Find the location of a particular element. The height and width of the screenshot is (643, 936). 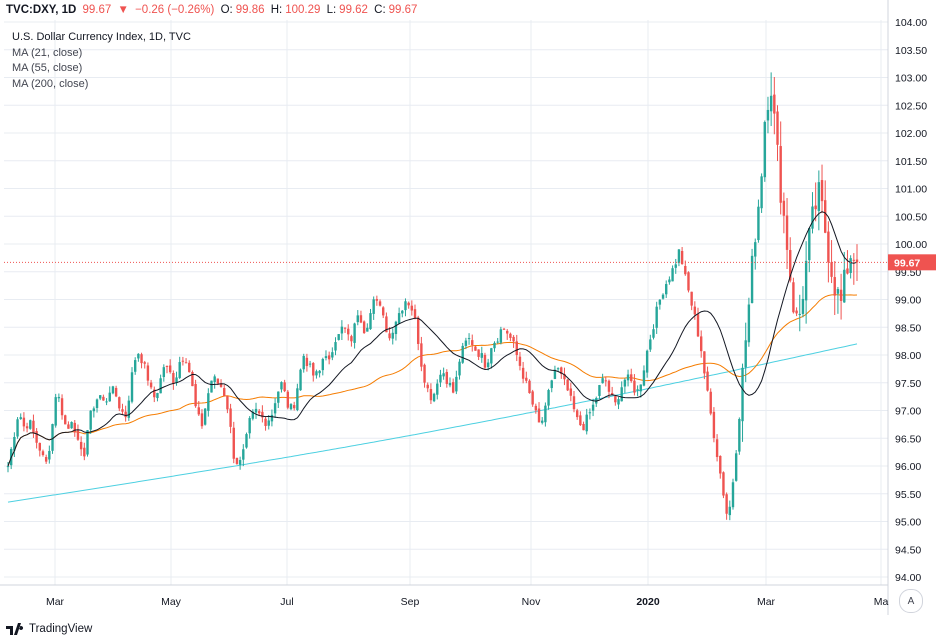

y-tick-label: 104.00 is located at coordinates (911, 23).